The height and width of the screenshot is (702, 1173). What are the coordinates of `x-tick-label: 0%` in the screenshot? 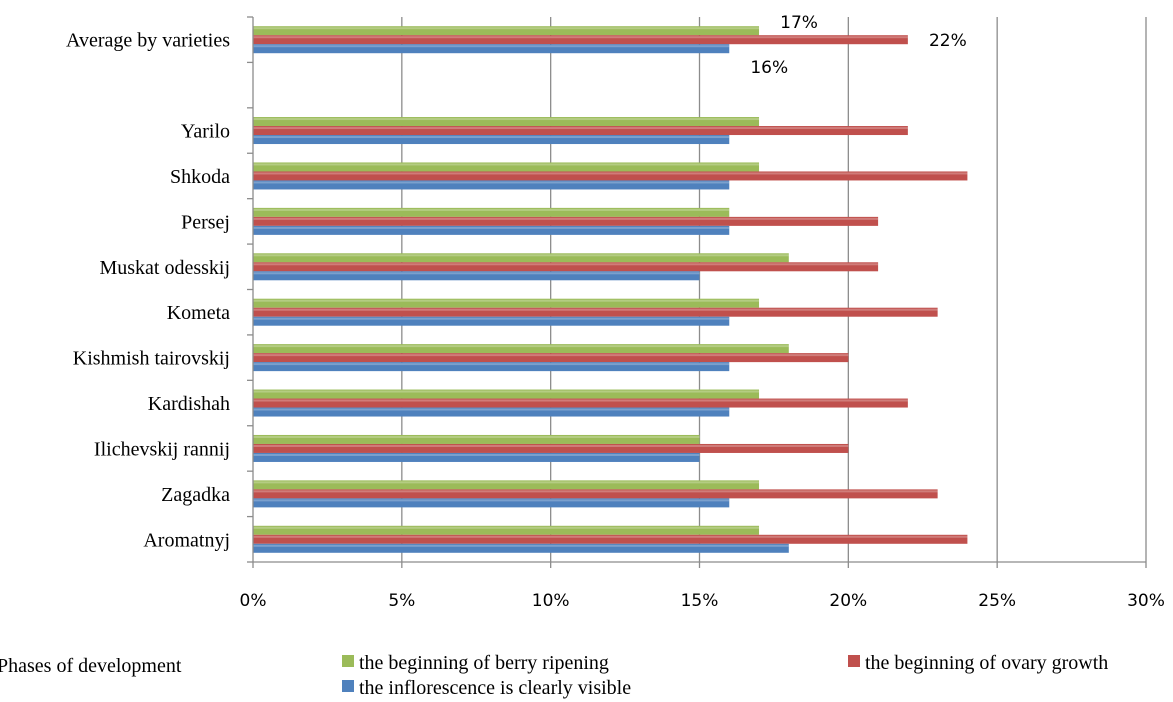 It's located at (253, 601).